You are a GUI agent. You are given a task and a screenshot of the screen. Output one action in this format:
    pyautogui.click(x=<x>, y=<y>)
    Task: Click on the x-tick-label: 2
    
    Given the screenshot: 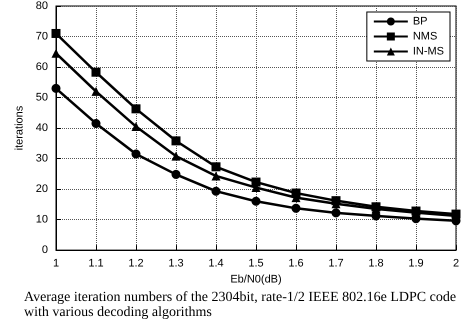 What is the action you would take?
    pyautogui.click(x=456, y=264)
    